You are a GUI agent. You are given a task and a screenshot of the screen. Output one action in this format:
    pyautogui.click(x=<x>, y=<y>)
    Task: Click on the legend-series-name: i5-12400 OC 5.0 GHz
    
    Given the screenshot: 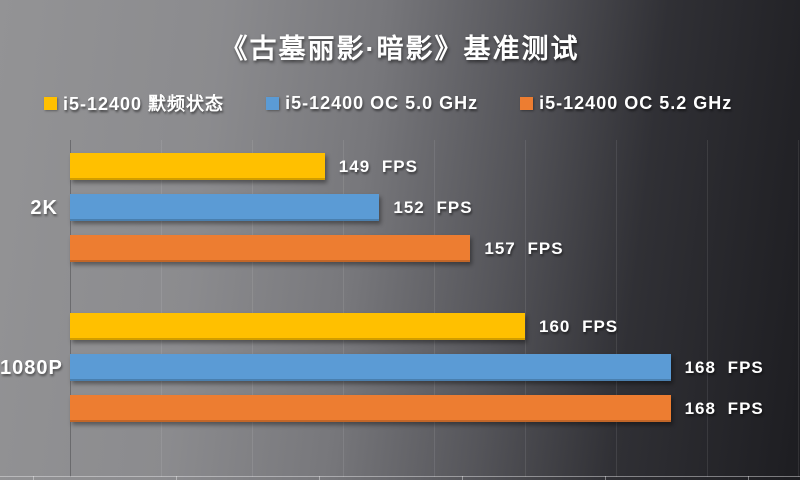 What is the action you would take?
    pyautogui.click(x=382, y=102)
    